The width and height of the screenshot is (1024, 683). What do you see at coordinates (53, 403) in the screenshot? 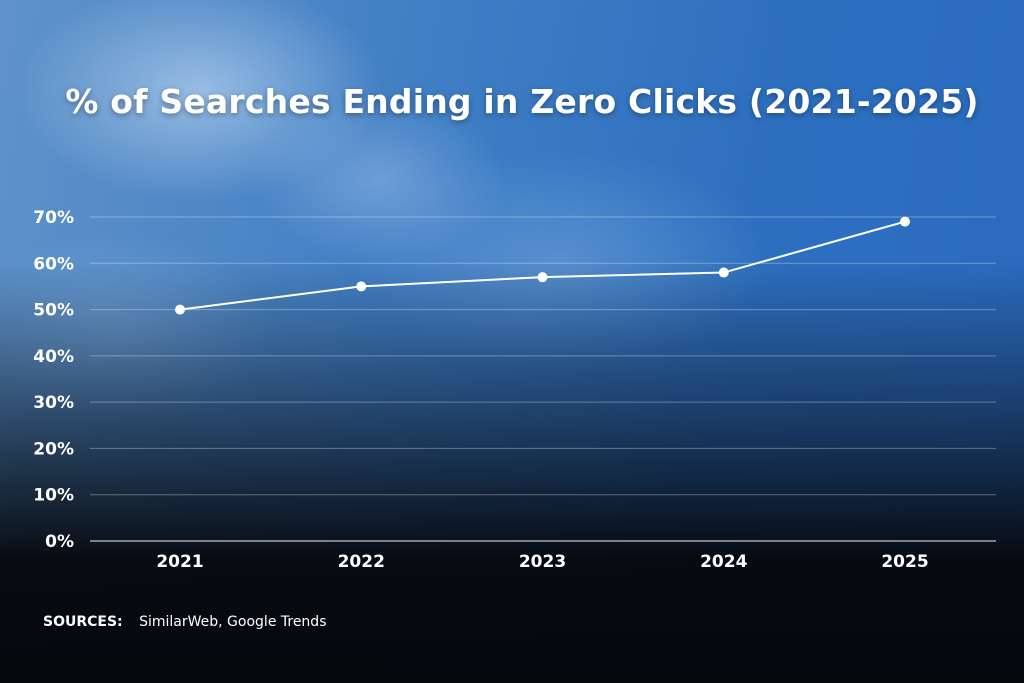
I see `y-tick-label: 30%` at bounding box center [53, 403].